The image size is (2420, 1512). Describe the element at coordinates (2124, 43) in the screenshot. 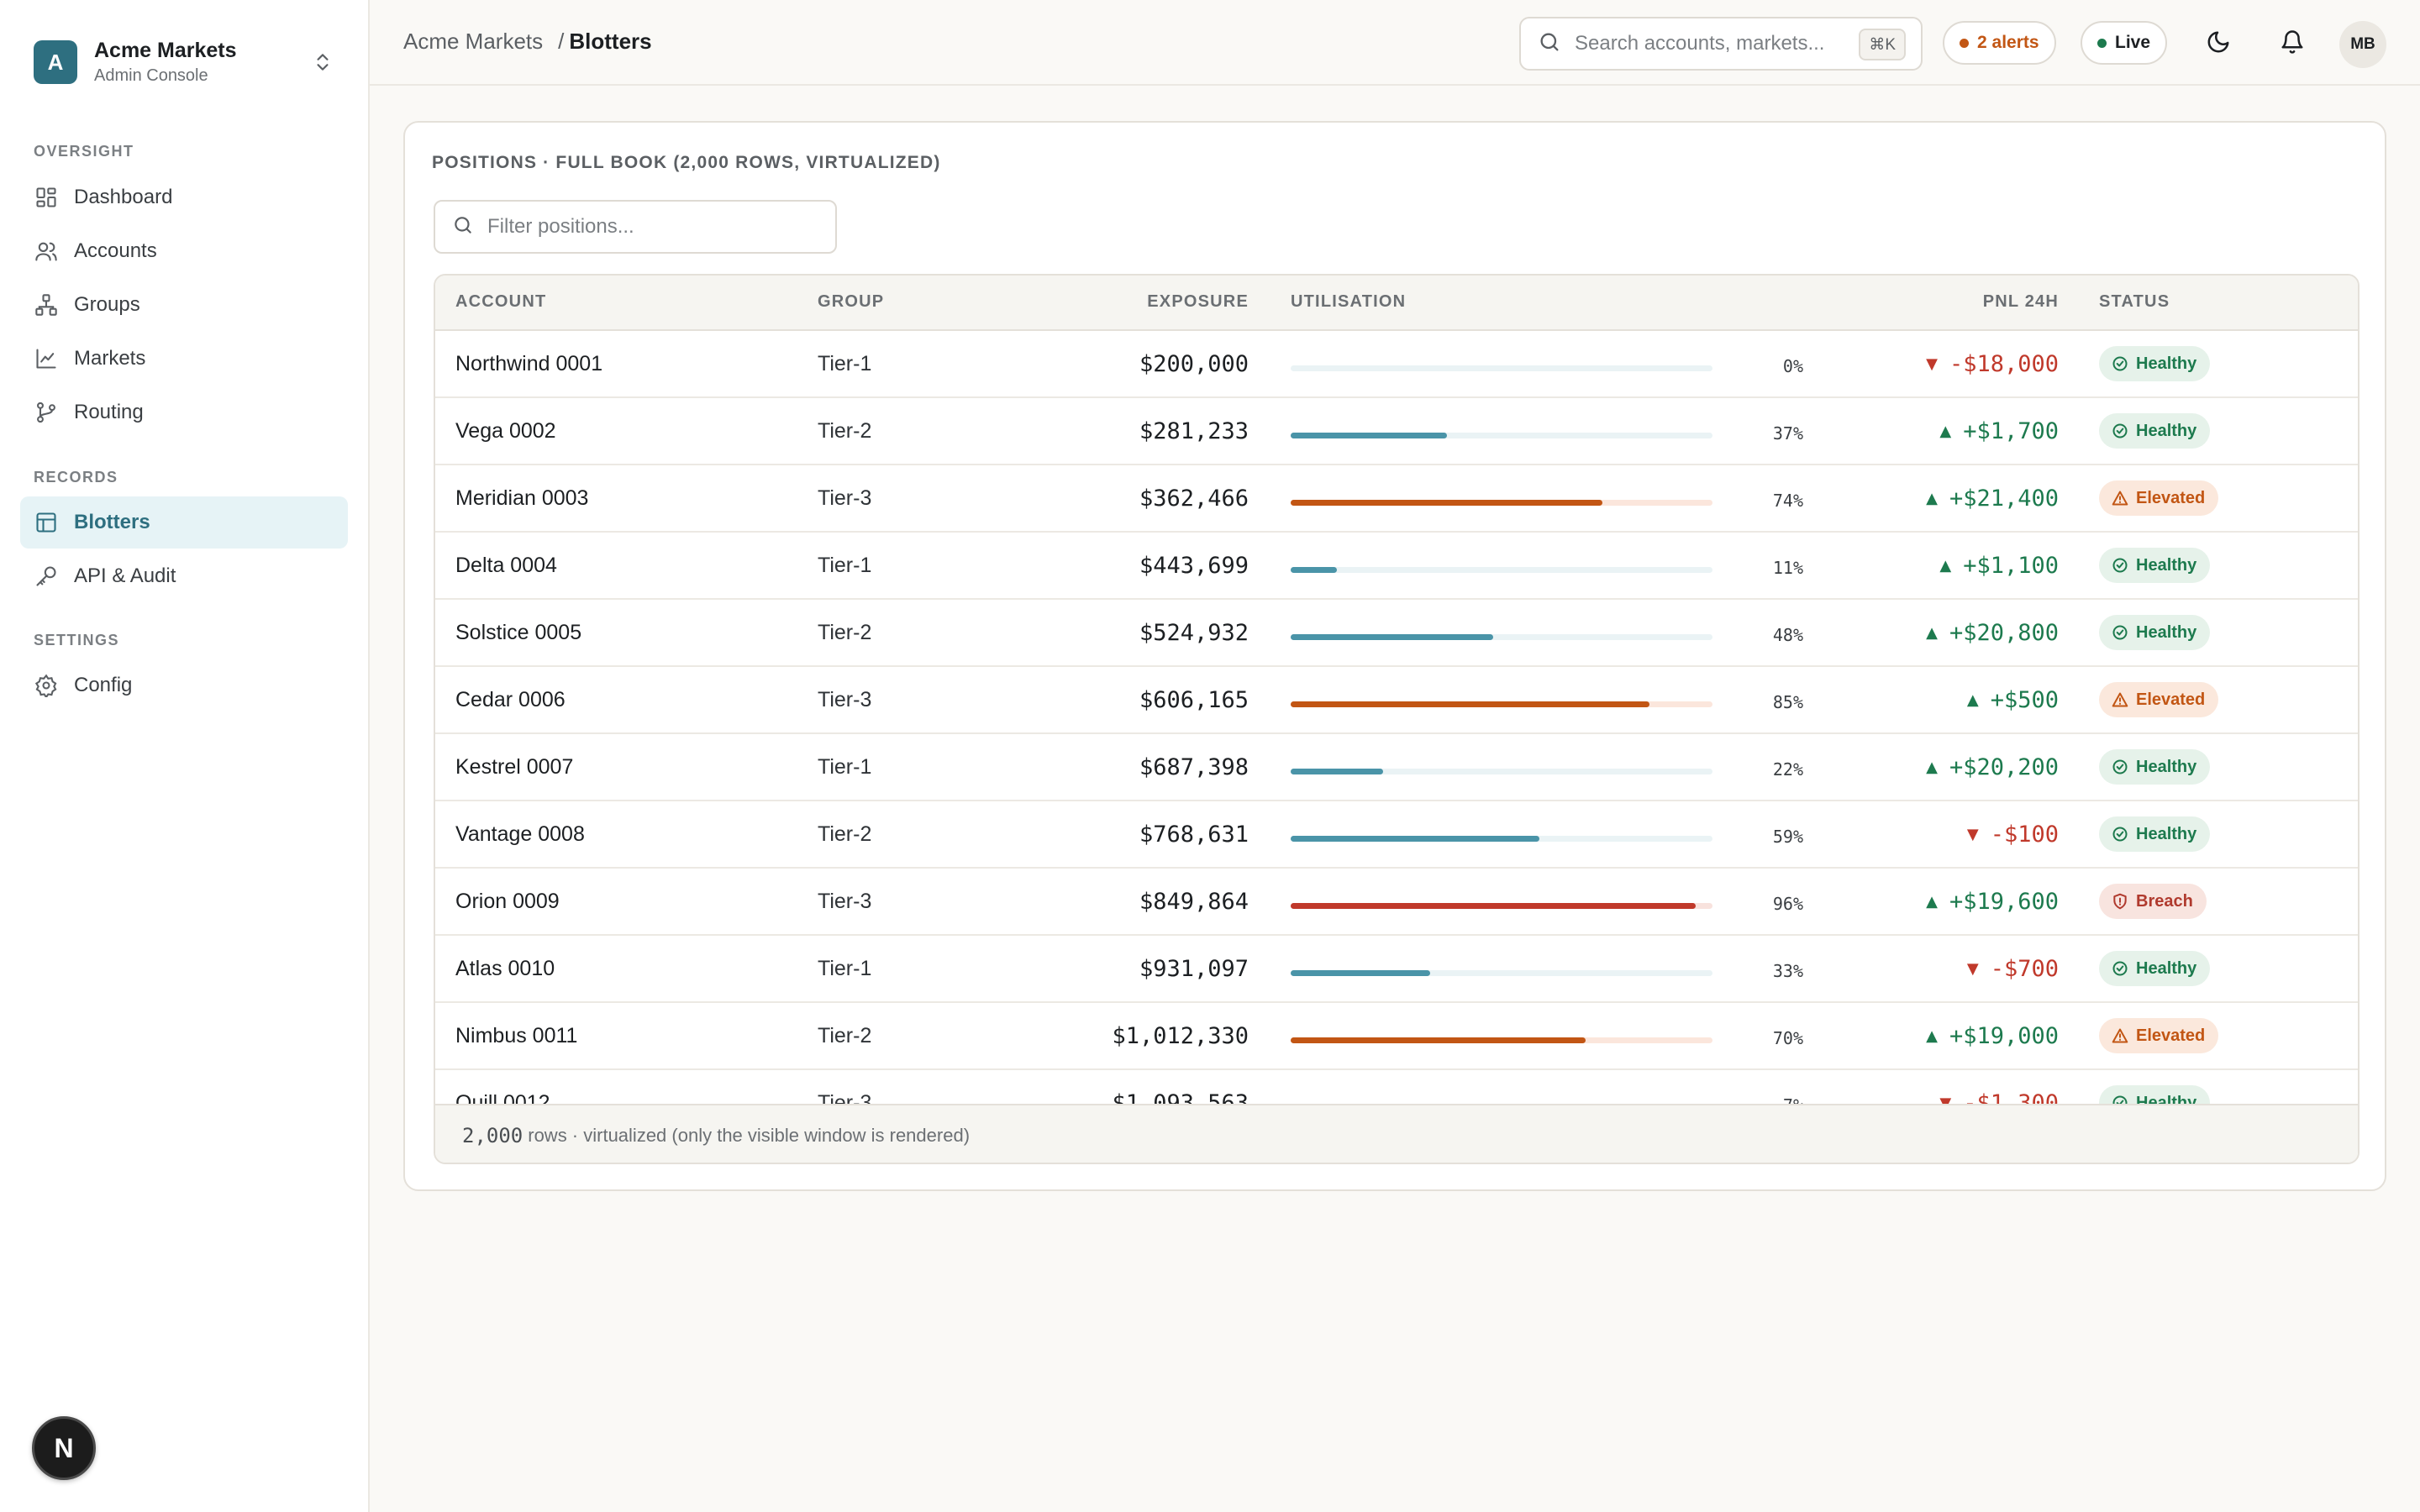

I see `live-status-pill: Live` at that location.